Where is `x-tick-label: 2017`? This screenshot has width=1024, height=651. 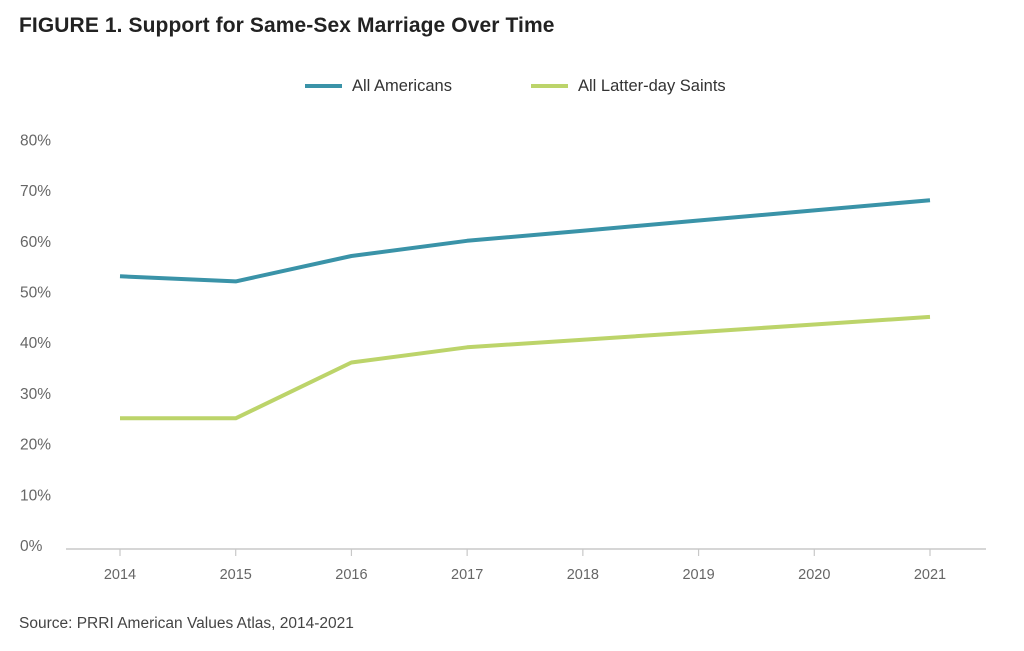
x-tick-label: 2017 is located at coordinates (467, 575).